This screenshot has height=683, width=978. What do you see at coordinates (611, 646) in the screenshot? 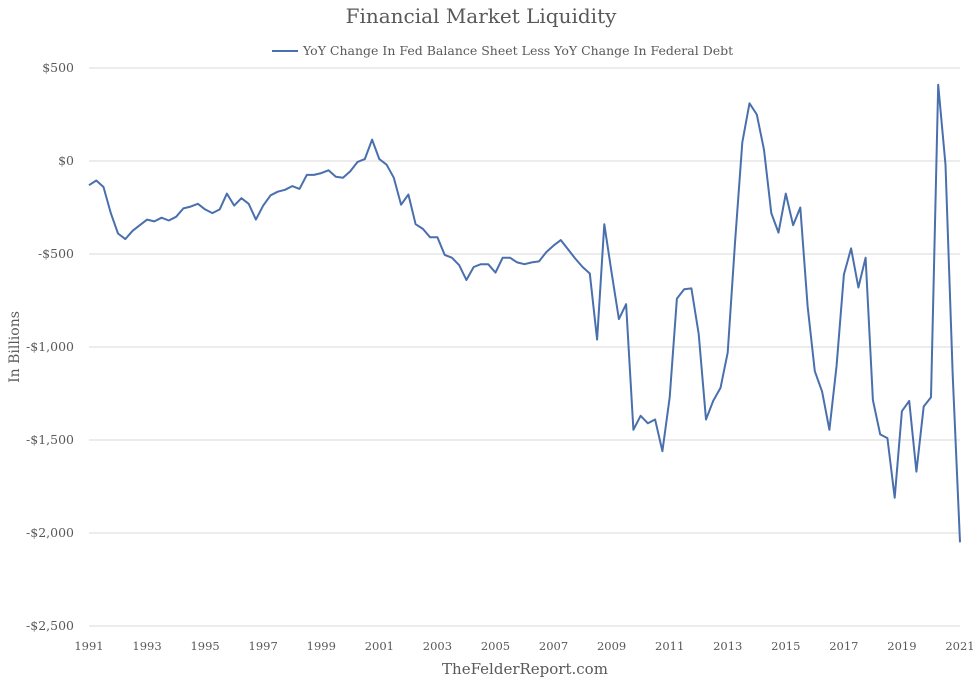
I see `x-tick-label: 2009` at bounding box center [611, 646].